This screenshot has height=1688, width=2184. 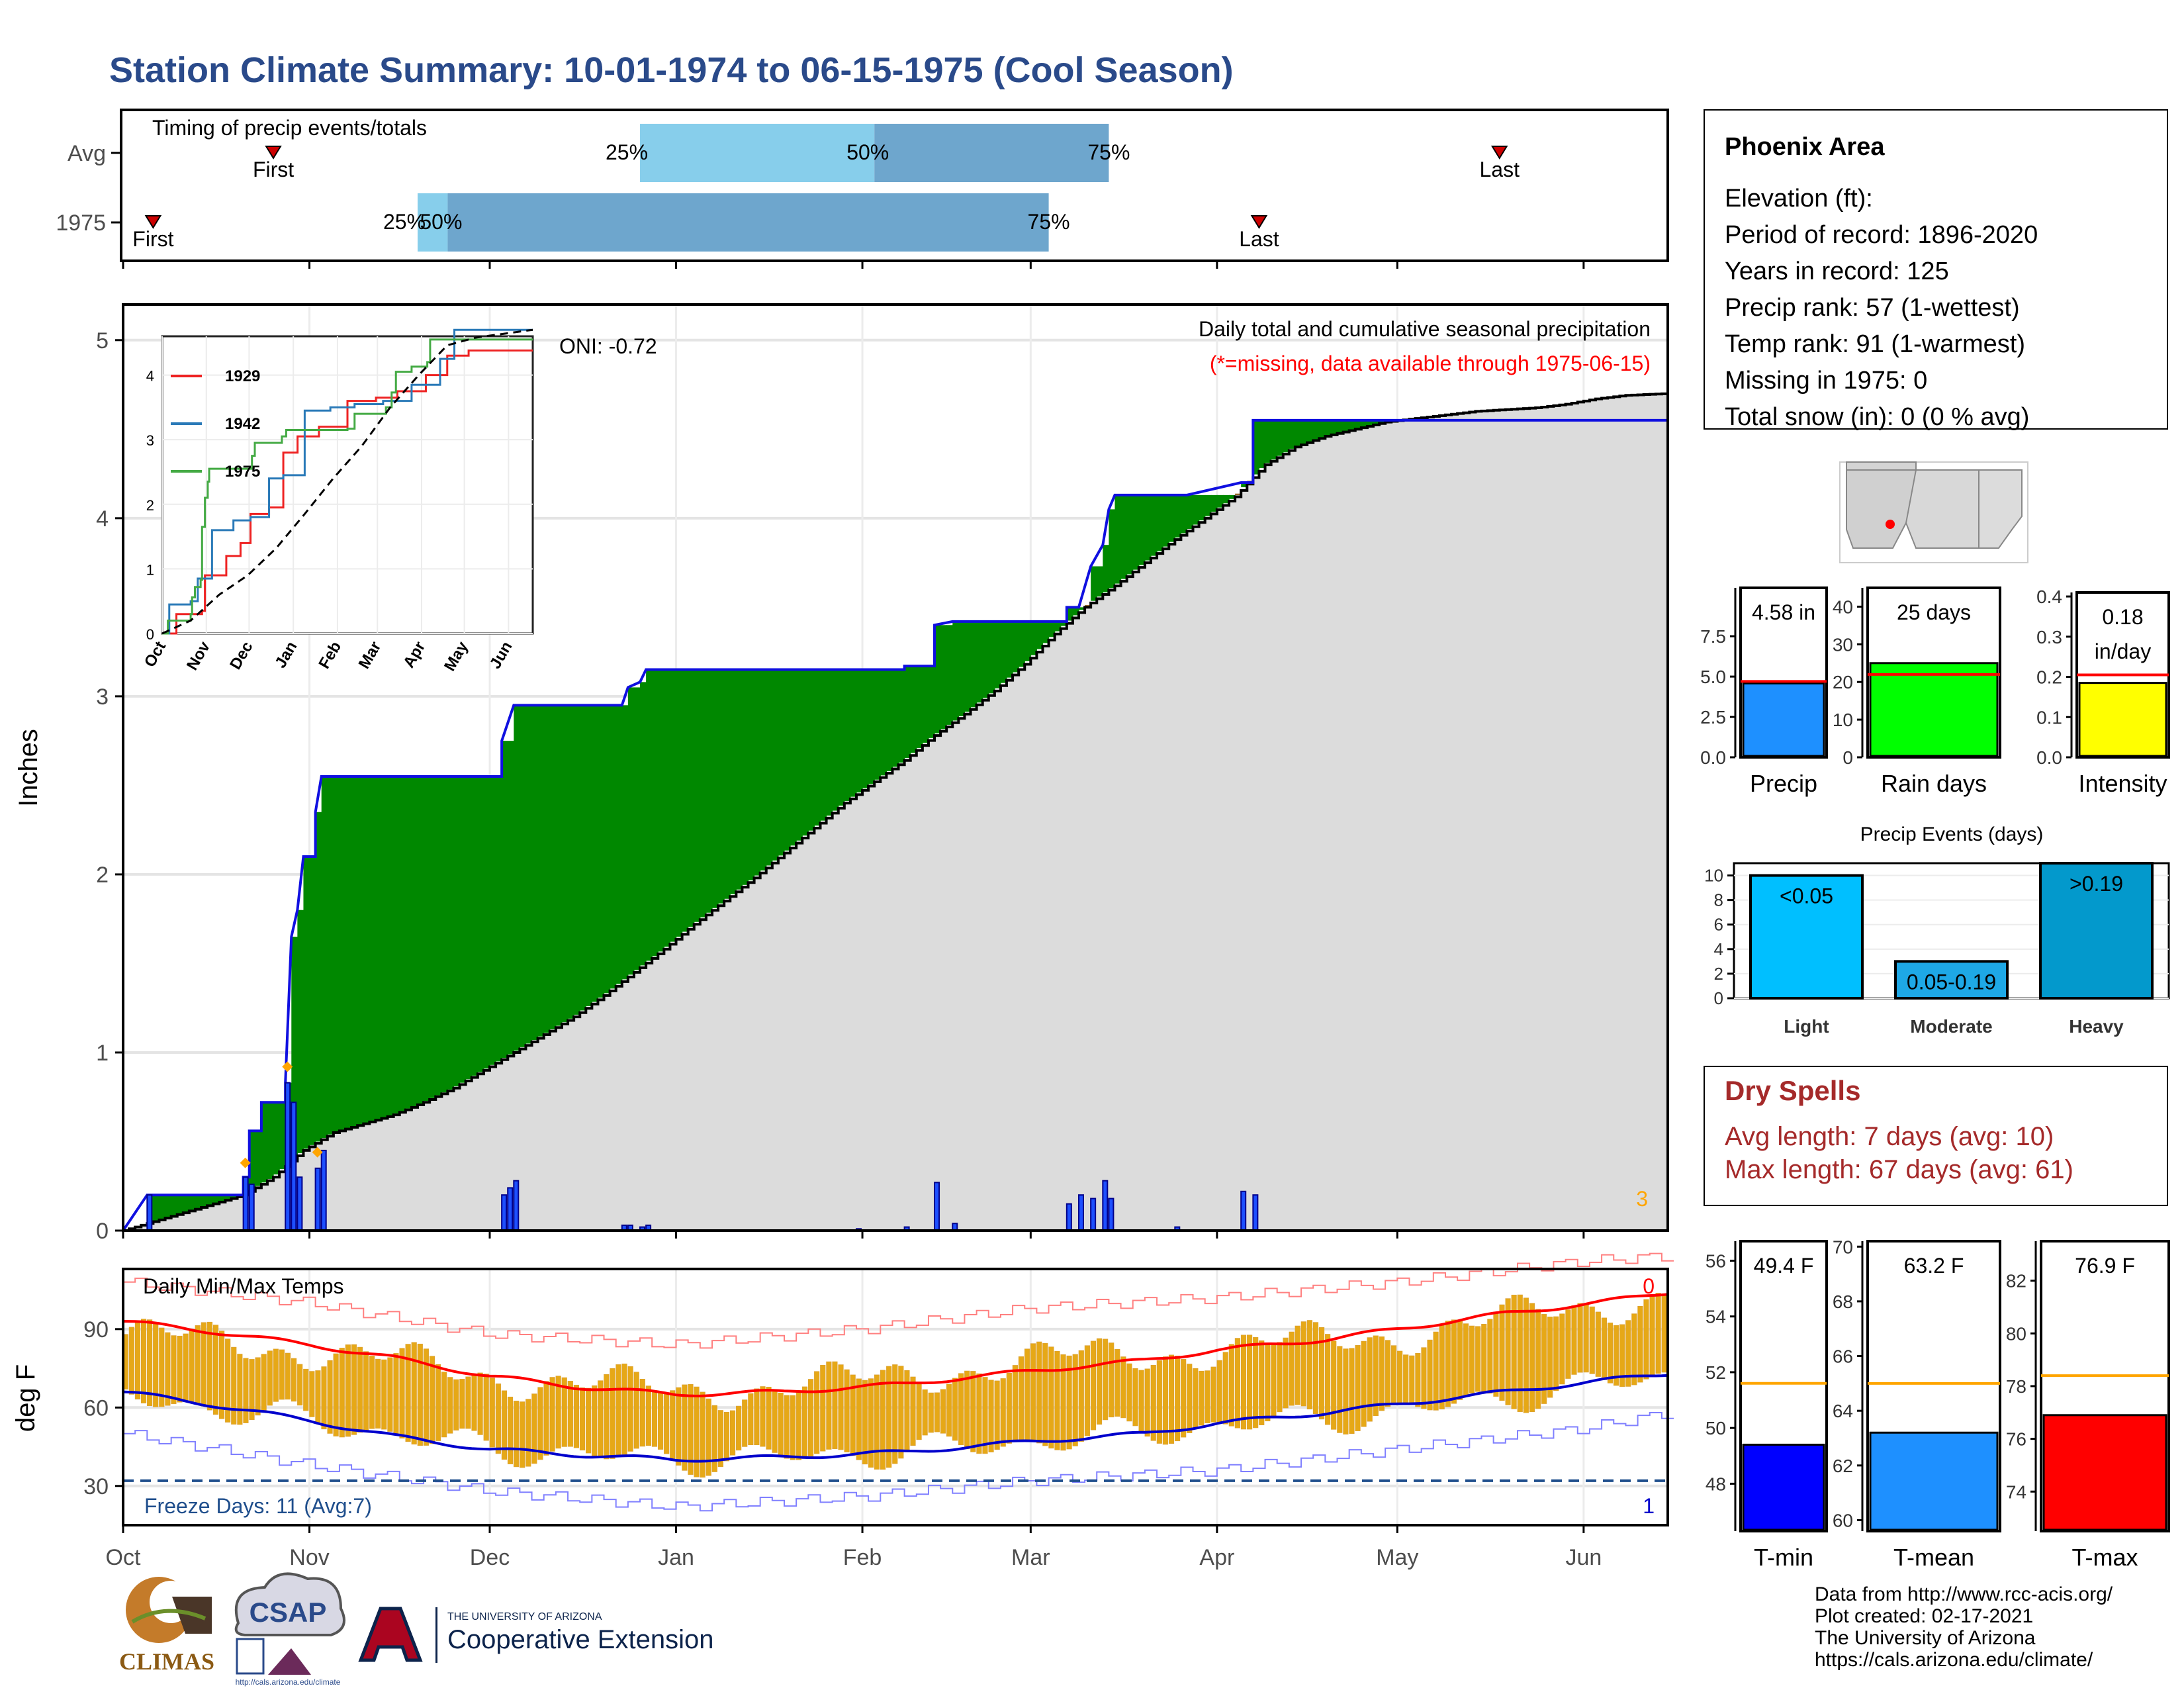 What do you see at coordinates (2096, 1026) in the screenshot?
I see `events-category-label: Heavy` at bounding box center [2096, 1026].